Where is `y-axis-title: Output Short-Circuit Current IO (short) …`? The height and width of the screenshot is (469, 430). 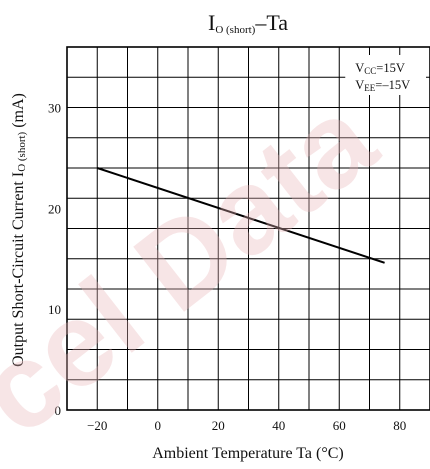
y-axis-title: Output Short-Circuit Current IO (short) … is located at coordinates (19, 230).